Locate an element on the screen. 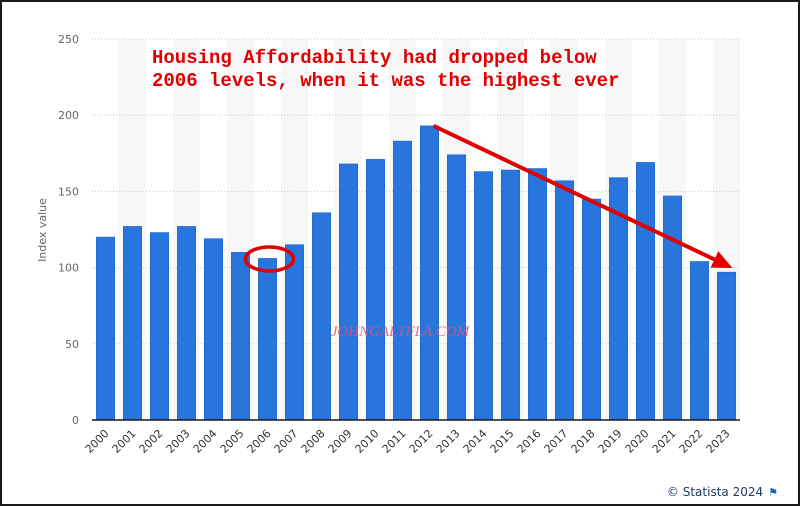 The width and height of the screenshot is (800, 506). bar-2014 is located at coordinates (483, 296).